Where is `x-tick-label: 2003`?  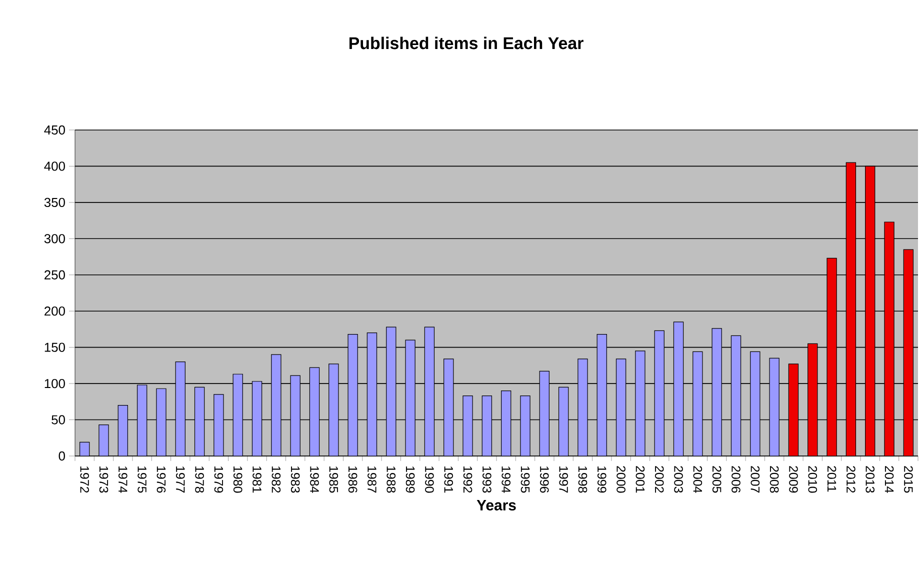 x-tick-label: 2003 is located at coordinates (678, 479).